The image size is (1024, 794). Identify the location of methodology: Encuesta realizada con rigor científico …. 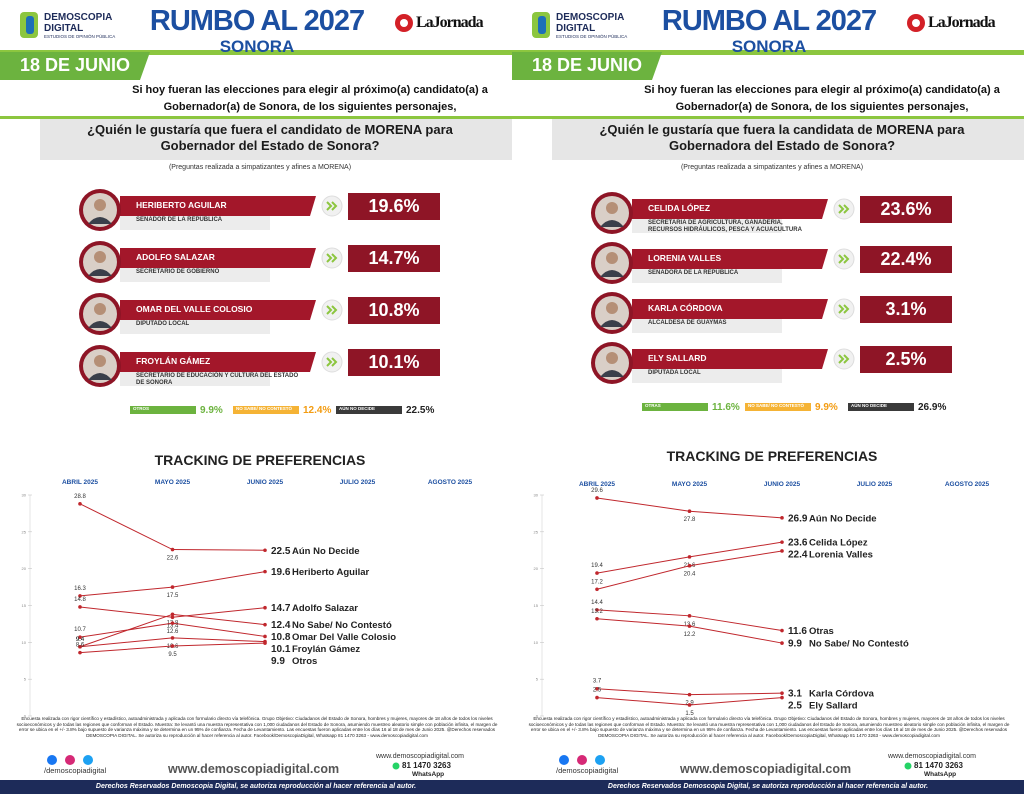
(769, 727).